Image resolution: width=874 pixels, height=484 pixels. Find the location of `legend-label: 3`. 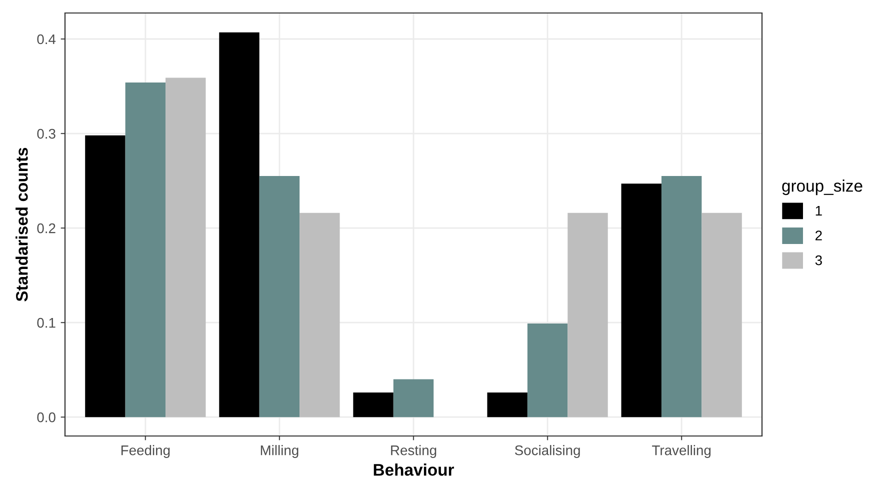

legend-label: 3 is located at coordinates (818, 260).